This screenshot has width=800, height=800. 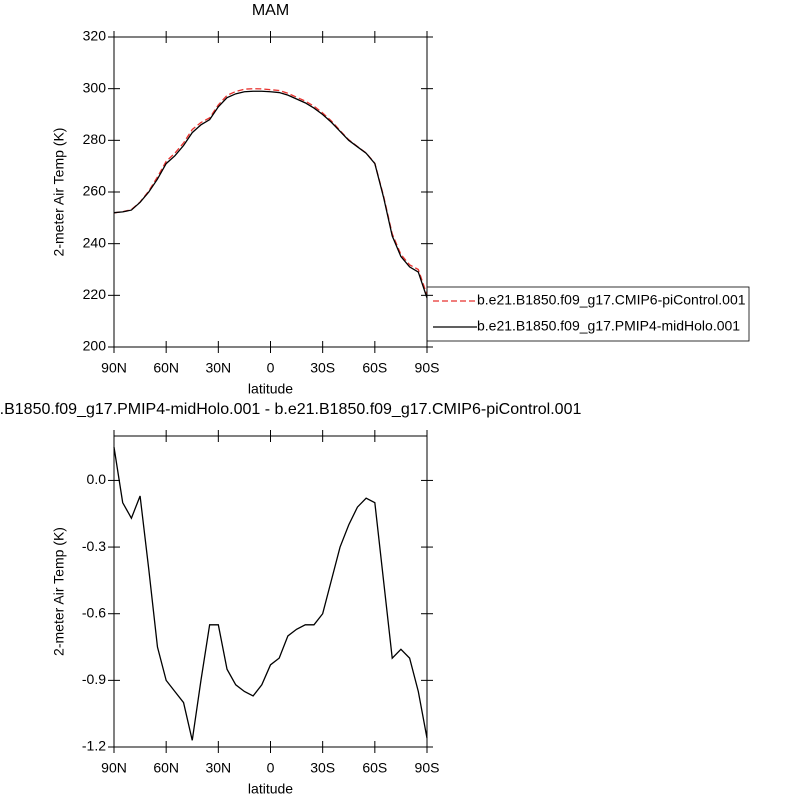 What do you see at coordinates (95, 36) in the screenshot?
I see `y-tick-label: 320` at bounding box center [95, 36].